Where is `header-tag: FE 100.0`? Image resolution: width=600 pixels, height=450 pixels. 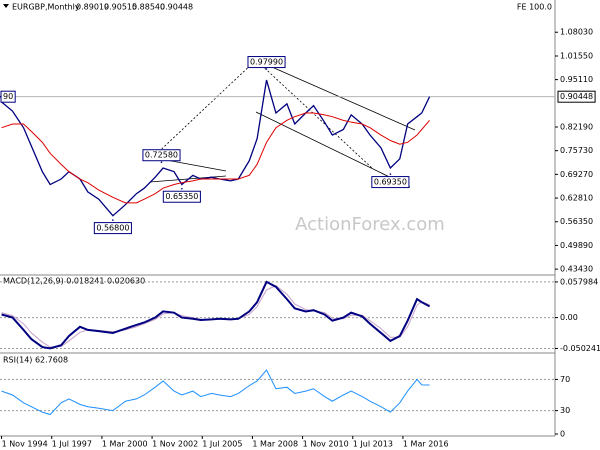
header-tag: FE 100.0 is located at coordinates (534, 7).